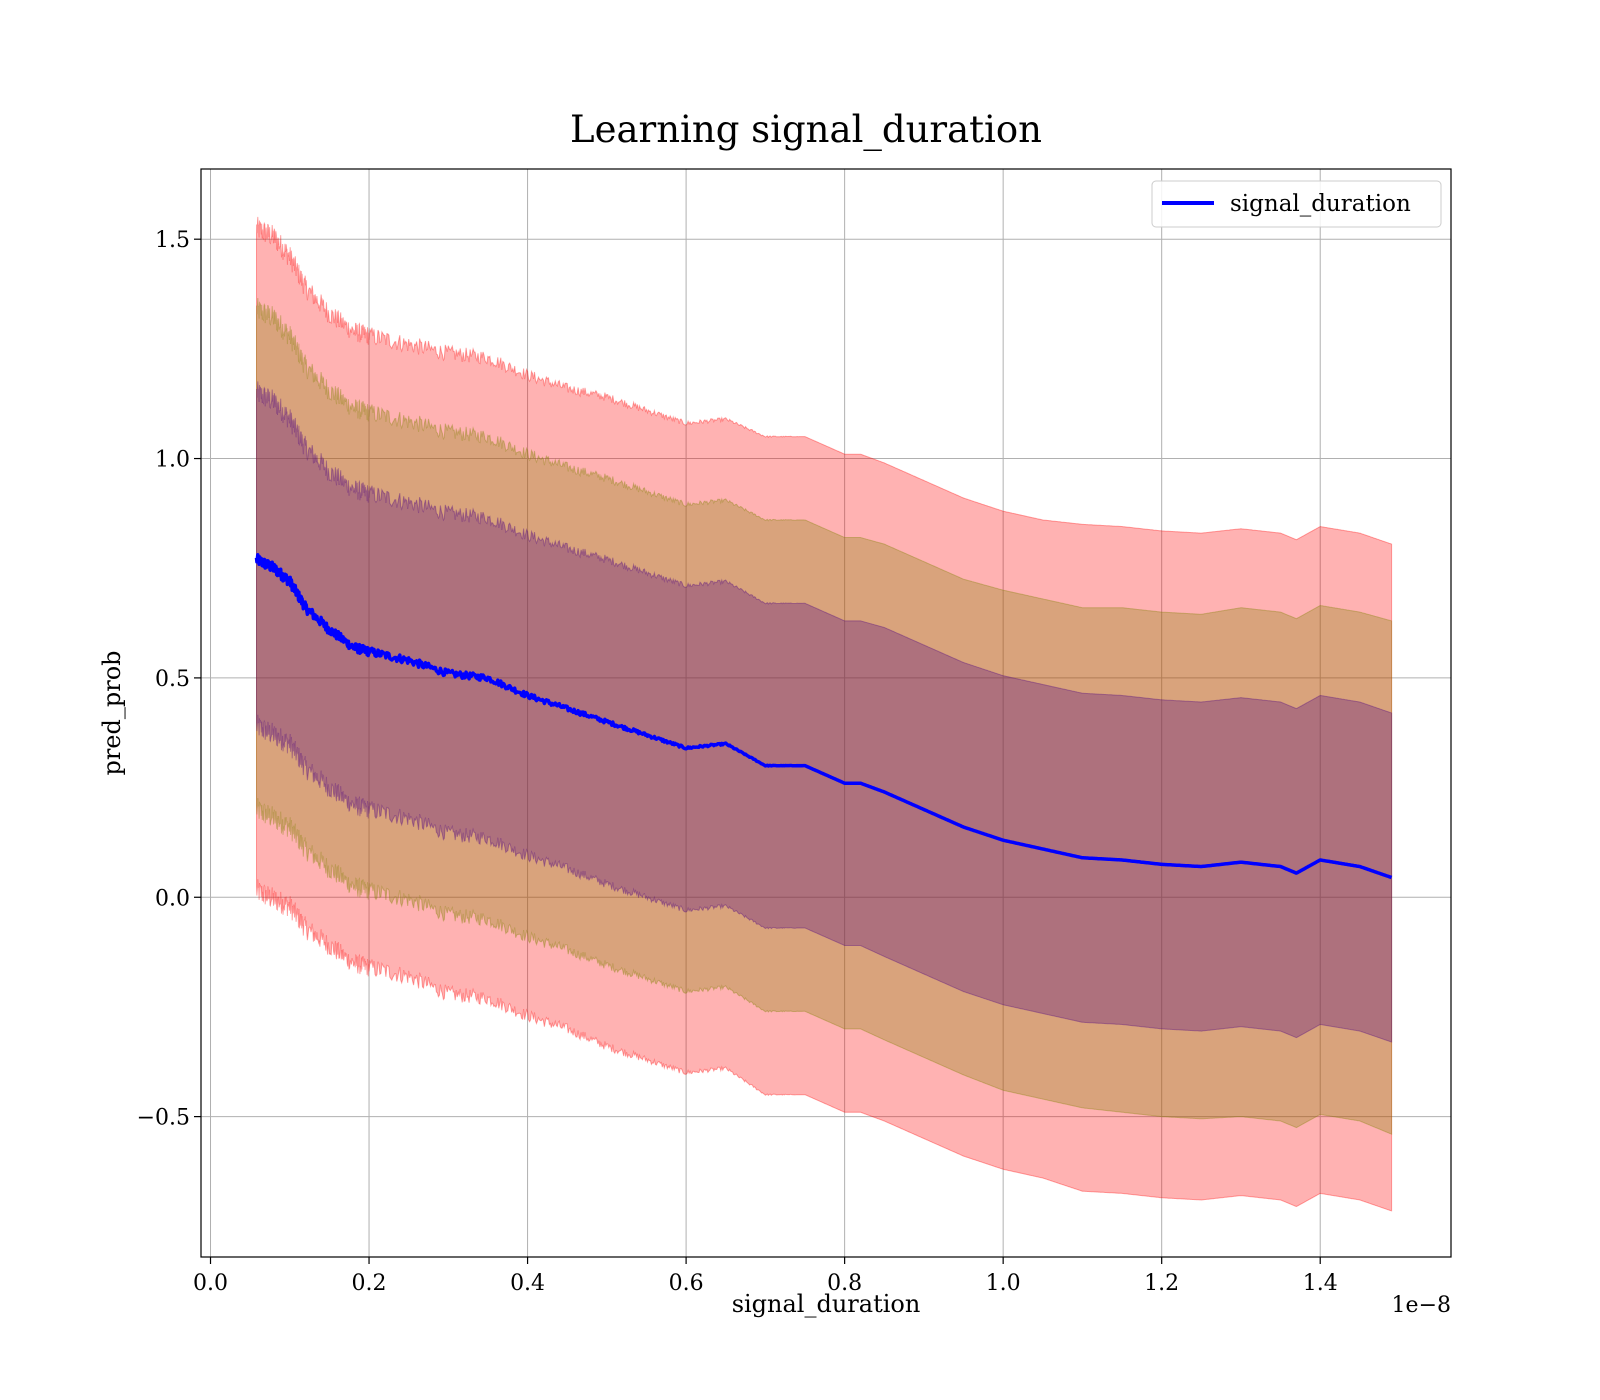 The width and height of the screenshot is (1600, 1400). What do you see at coordinates (1003, 1283) in the screenshot?
I see `x-tick-label: 1.0` at bounding box center [1003, 1283].